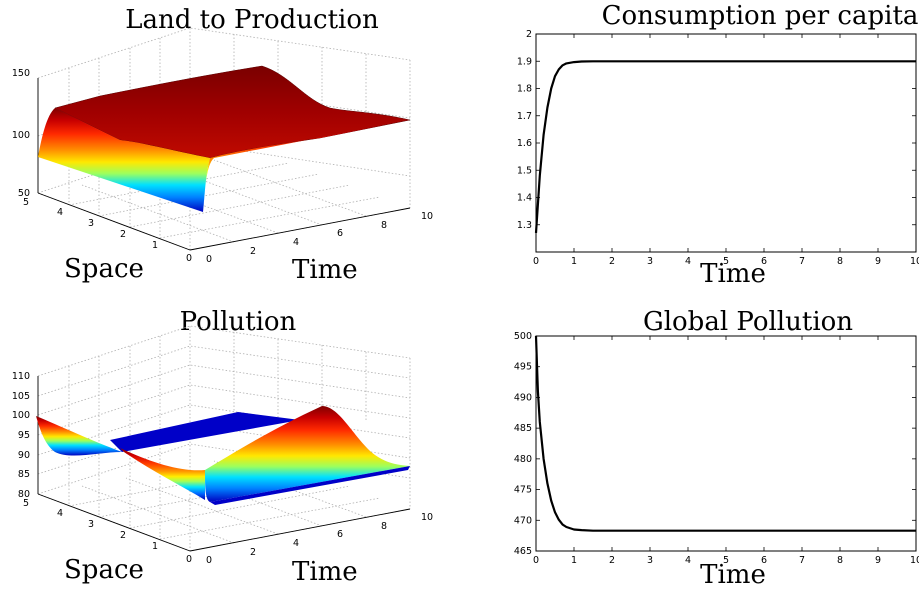  Describe the element at coordinates (60, 212) in the screenshot. I see `land-space-tick: 4` at that location.